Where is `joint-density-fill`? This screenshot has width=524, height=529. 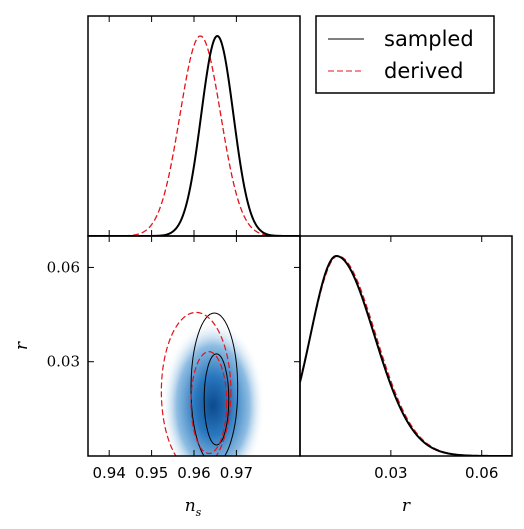
joint-density-fill is located at coordinates (213, 387).